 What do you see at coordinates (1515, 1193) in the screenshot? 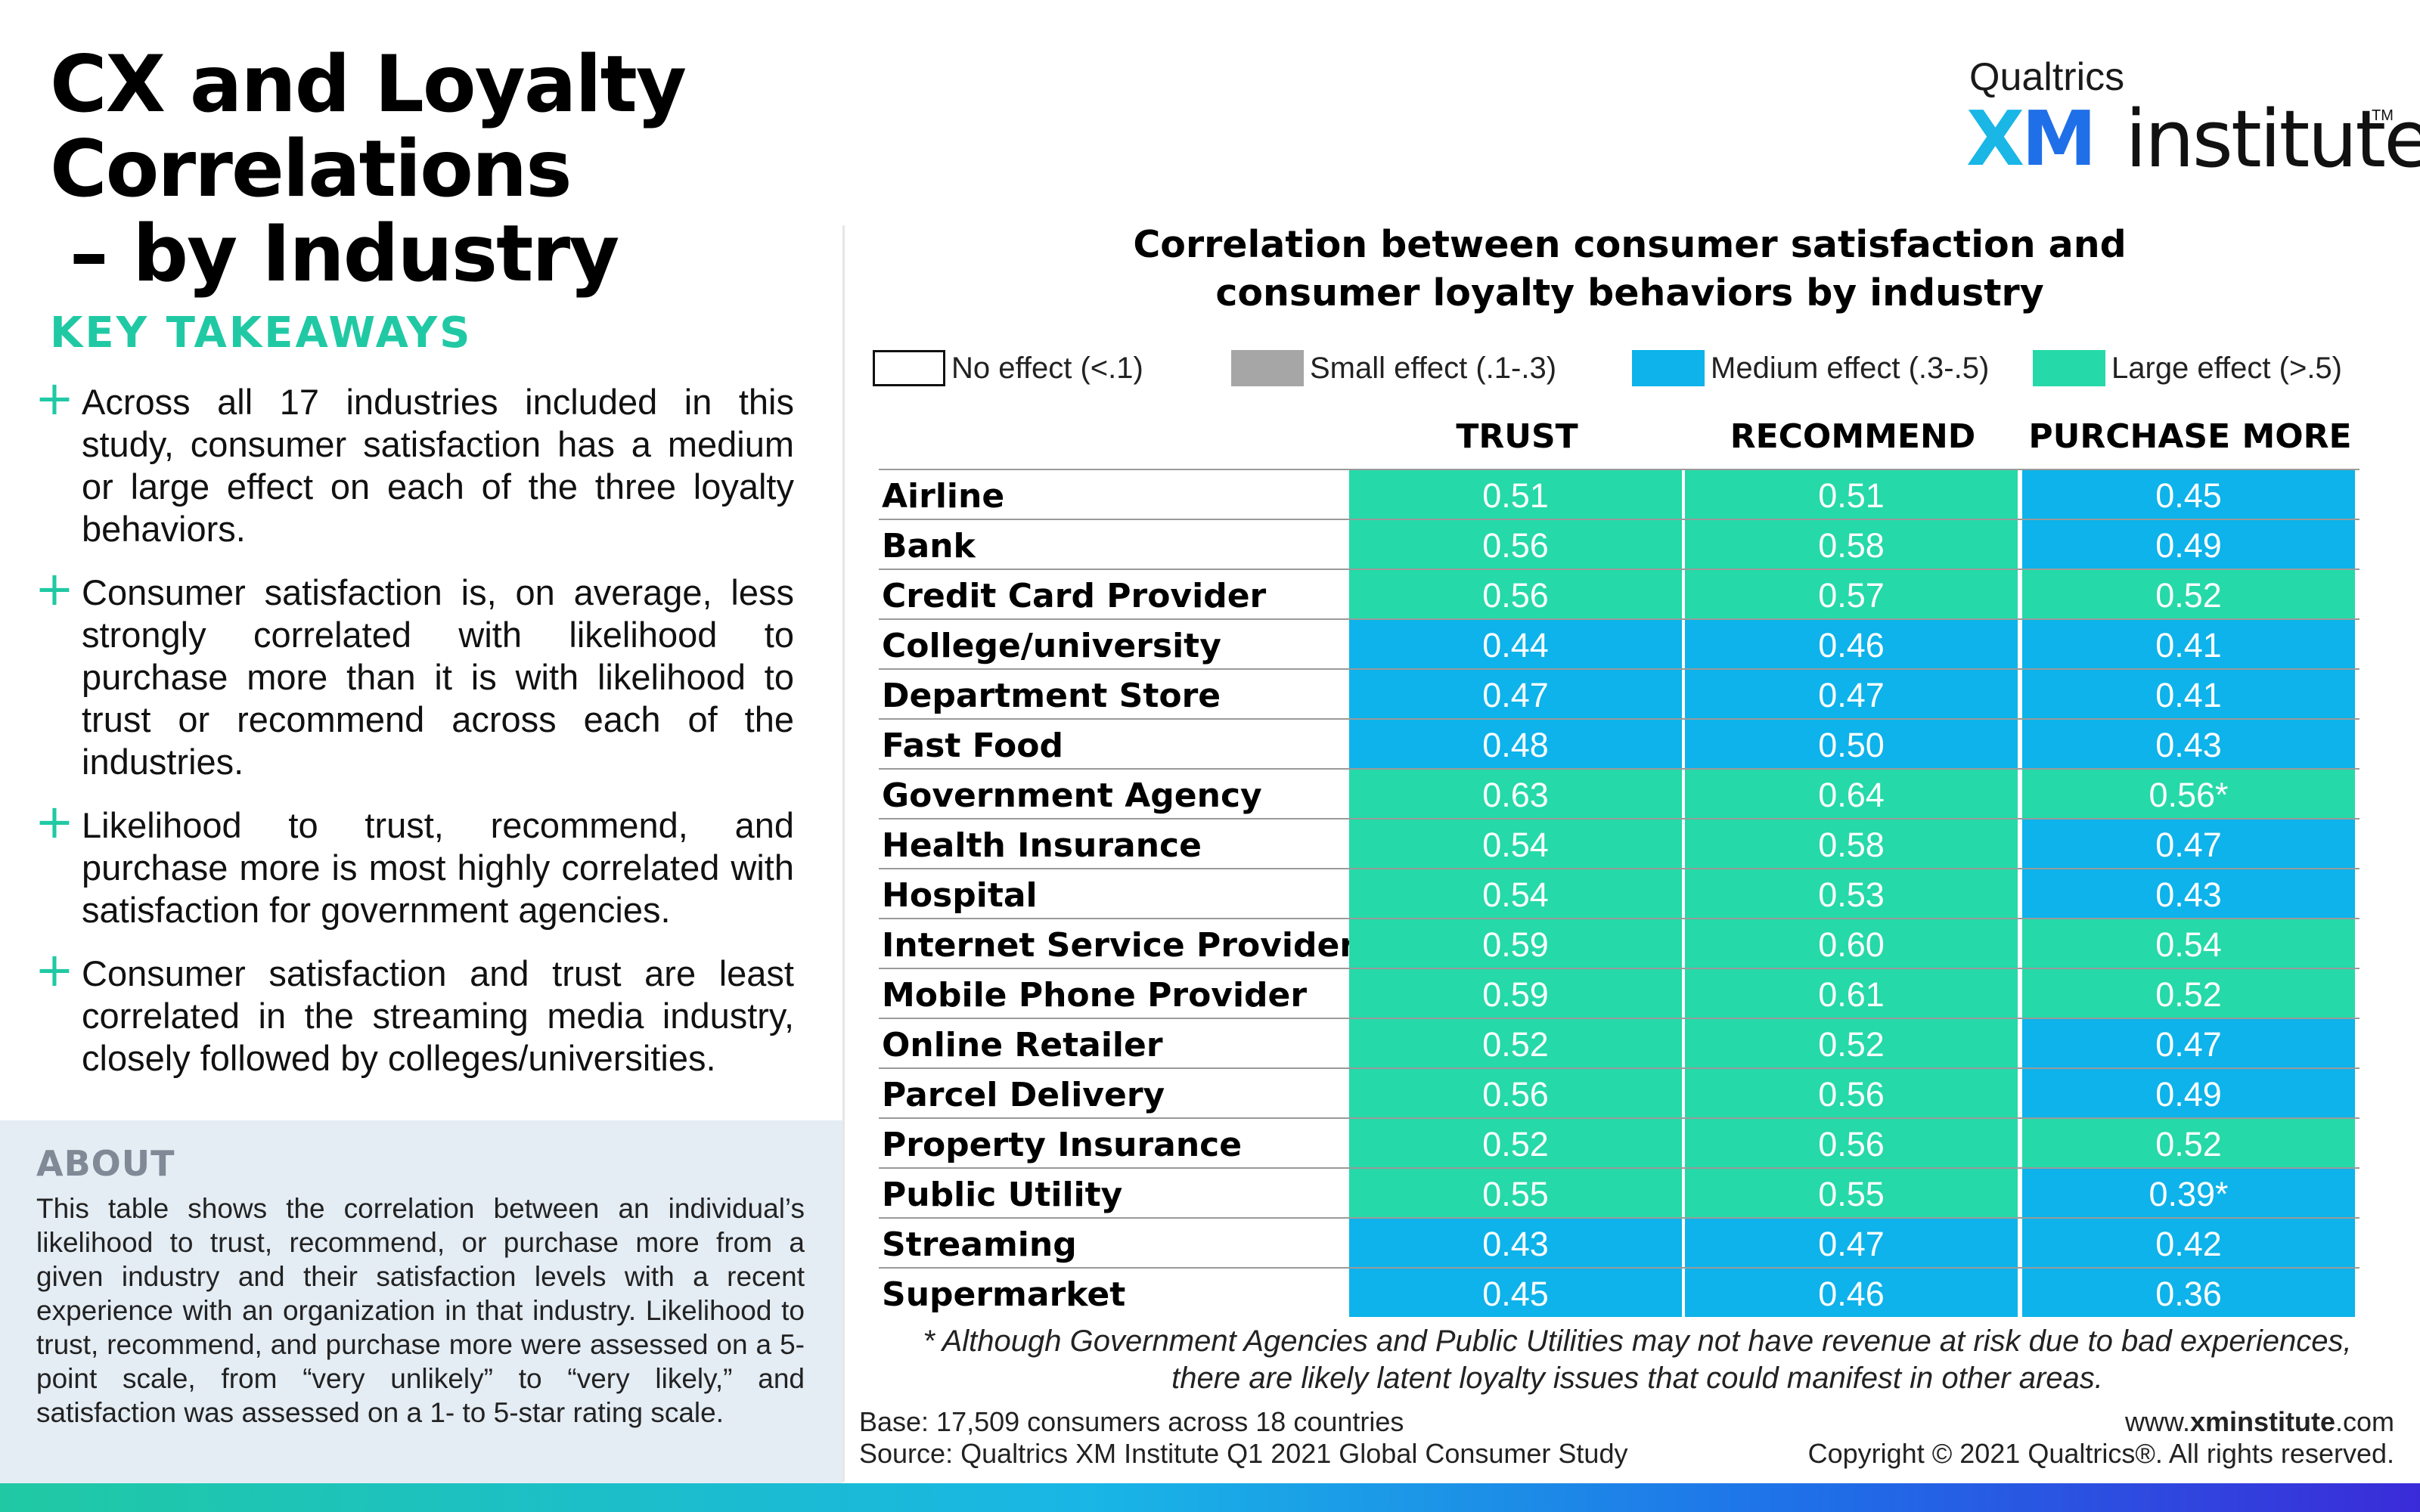
I see `table-cell: 0.55` at bounding box center [1515, 1193].